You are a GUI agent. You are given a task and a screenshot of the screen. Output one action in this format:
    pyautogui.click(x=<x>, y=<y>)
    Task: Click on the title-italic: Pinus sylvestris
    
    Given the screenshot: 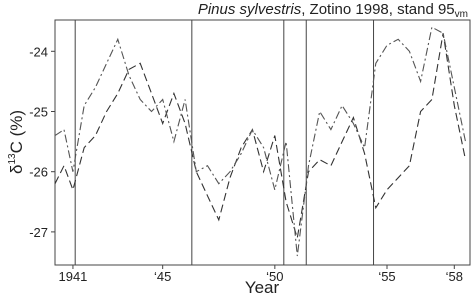 What is the action you would take?
    pyautogui.click(x=250, y=9)
    